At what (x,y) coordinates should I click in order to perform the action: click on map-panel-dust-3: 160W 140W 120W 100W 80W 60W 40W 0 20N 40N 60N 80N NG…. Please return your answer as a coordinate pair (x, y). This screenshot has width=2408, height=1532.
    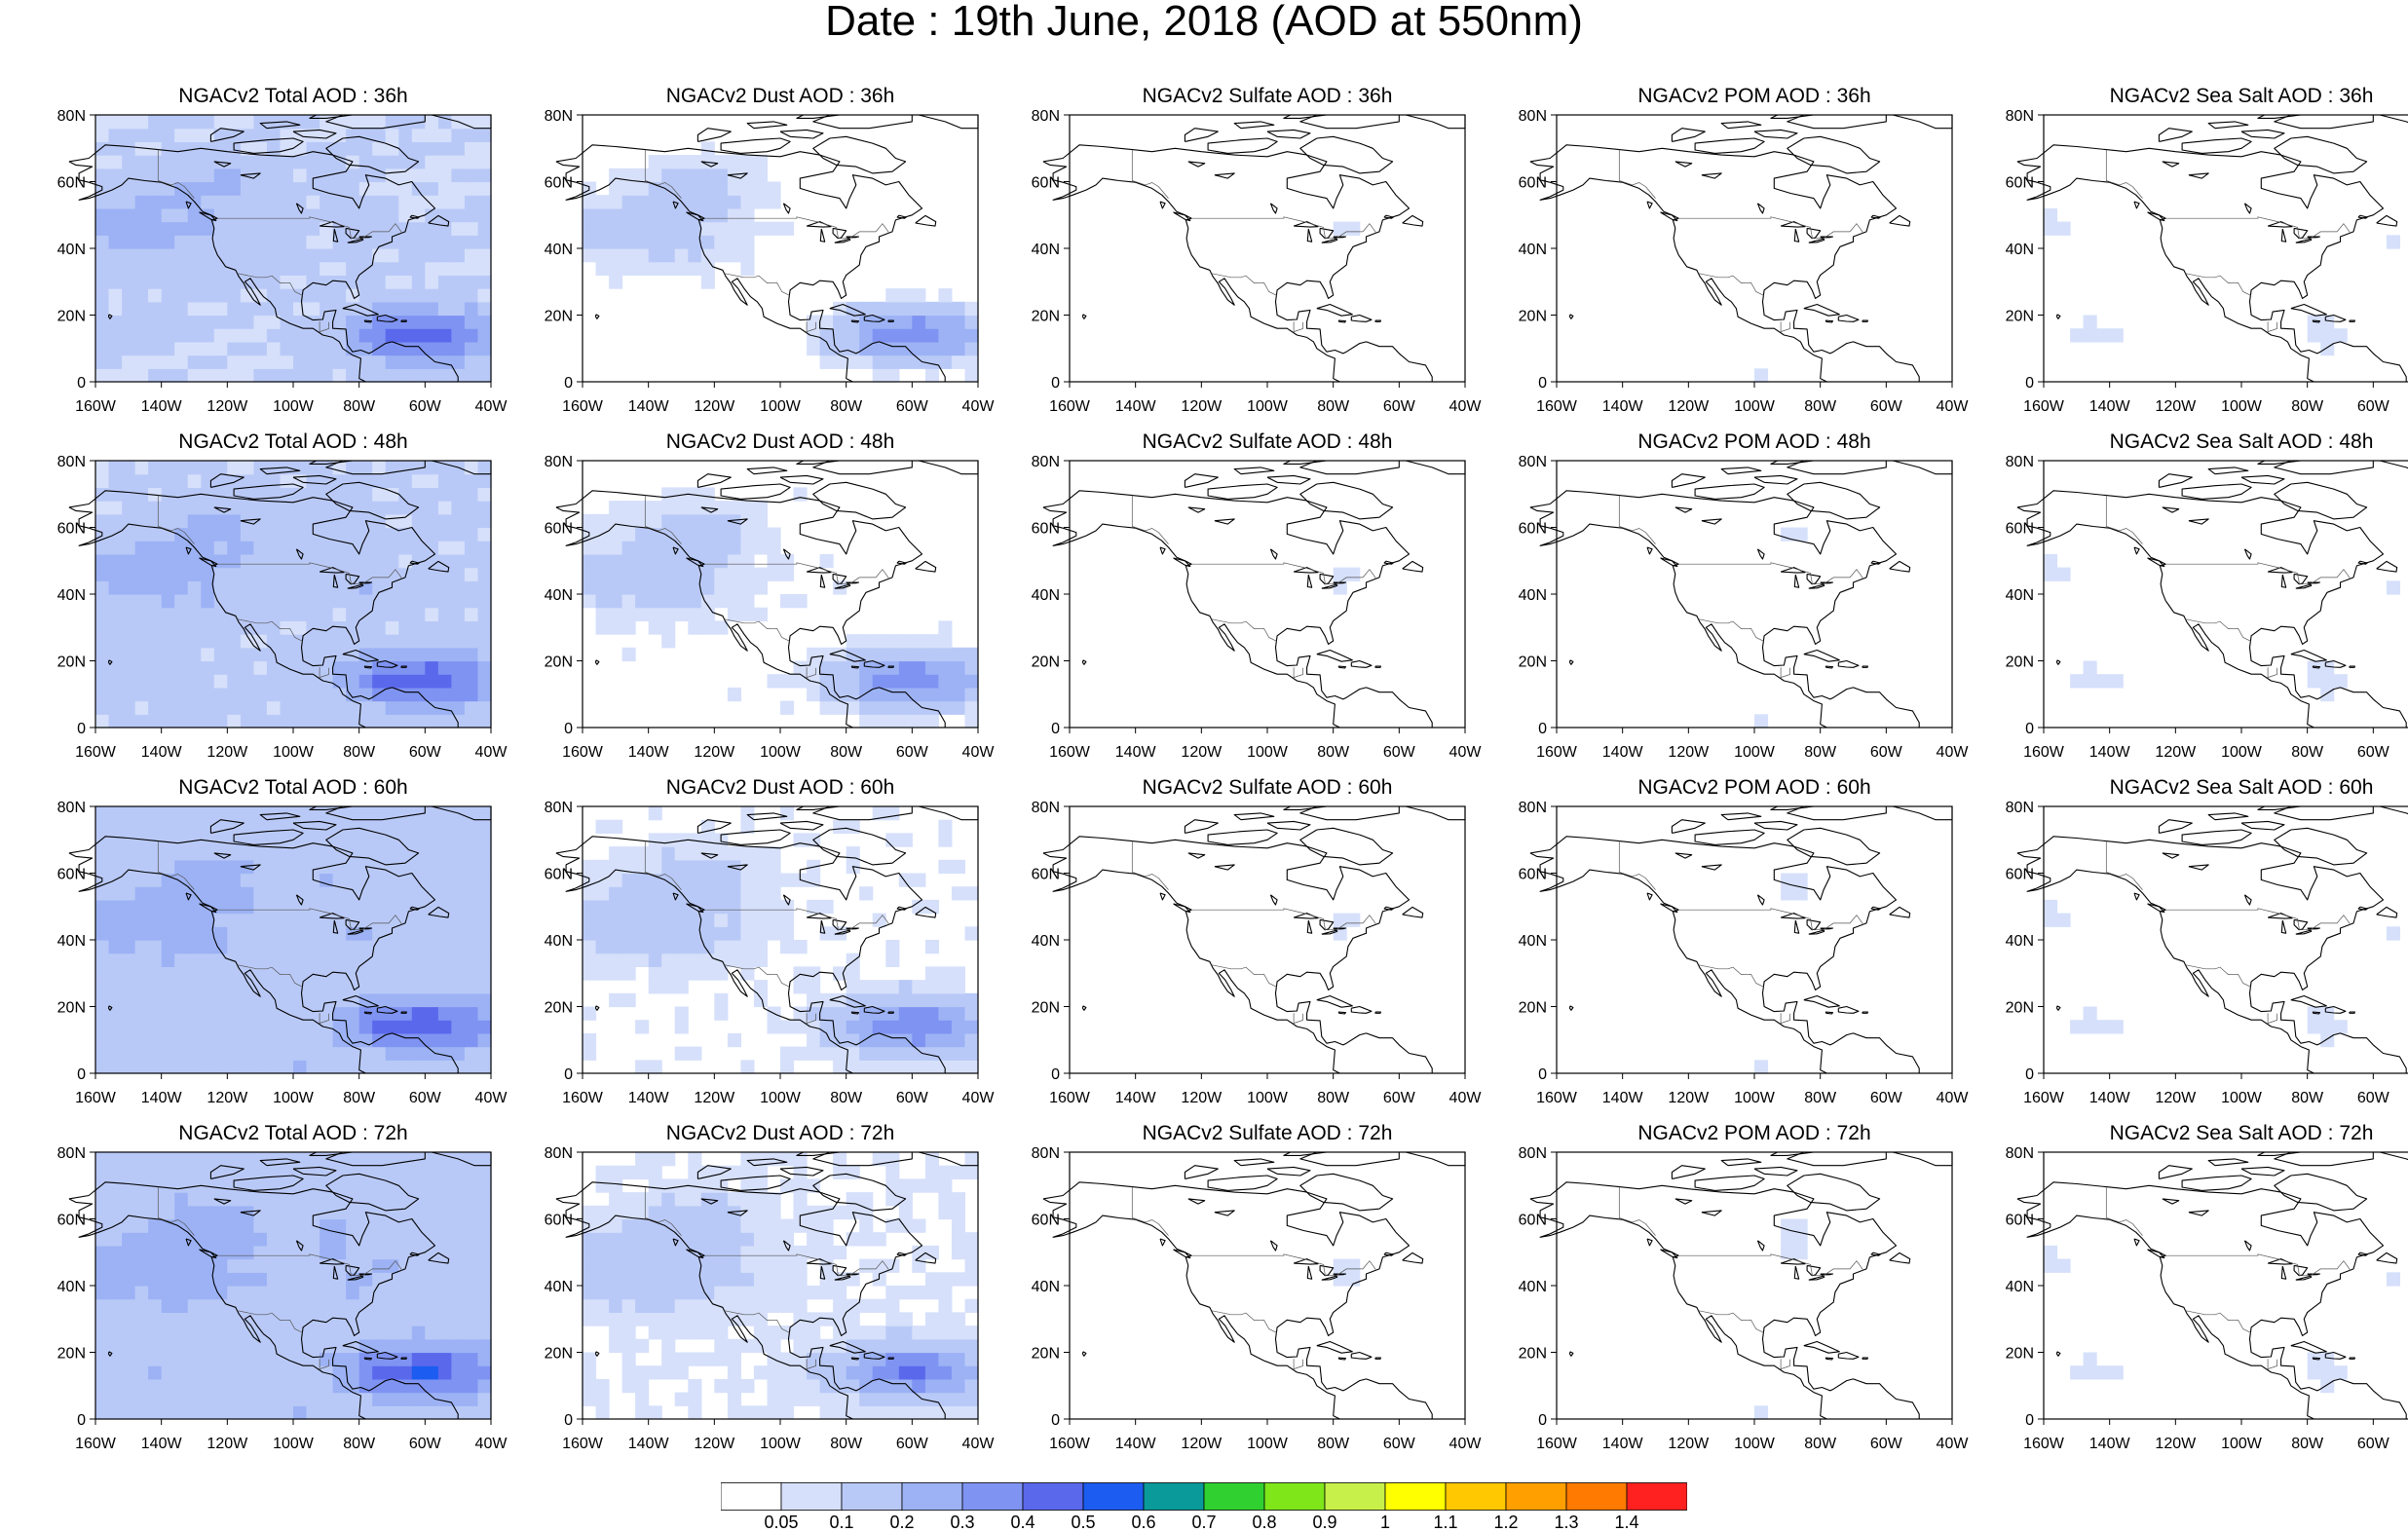
    Looking at the image, I should click on (777, 1294).